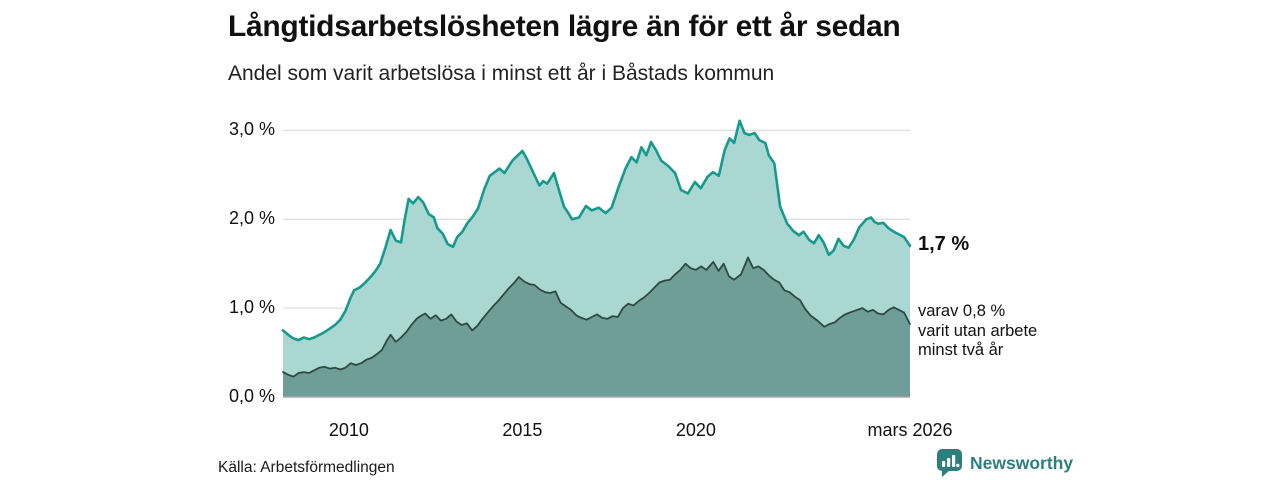 Image resolution: width=1280 pixels, height=480 pixels. Describe the element at coordinates (251, 129) in the screenshot. I see `y-tick-label: 3,0 %` at that location.